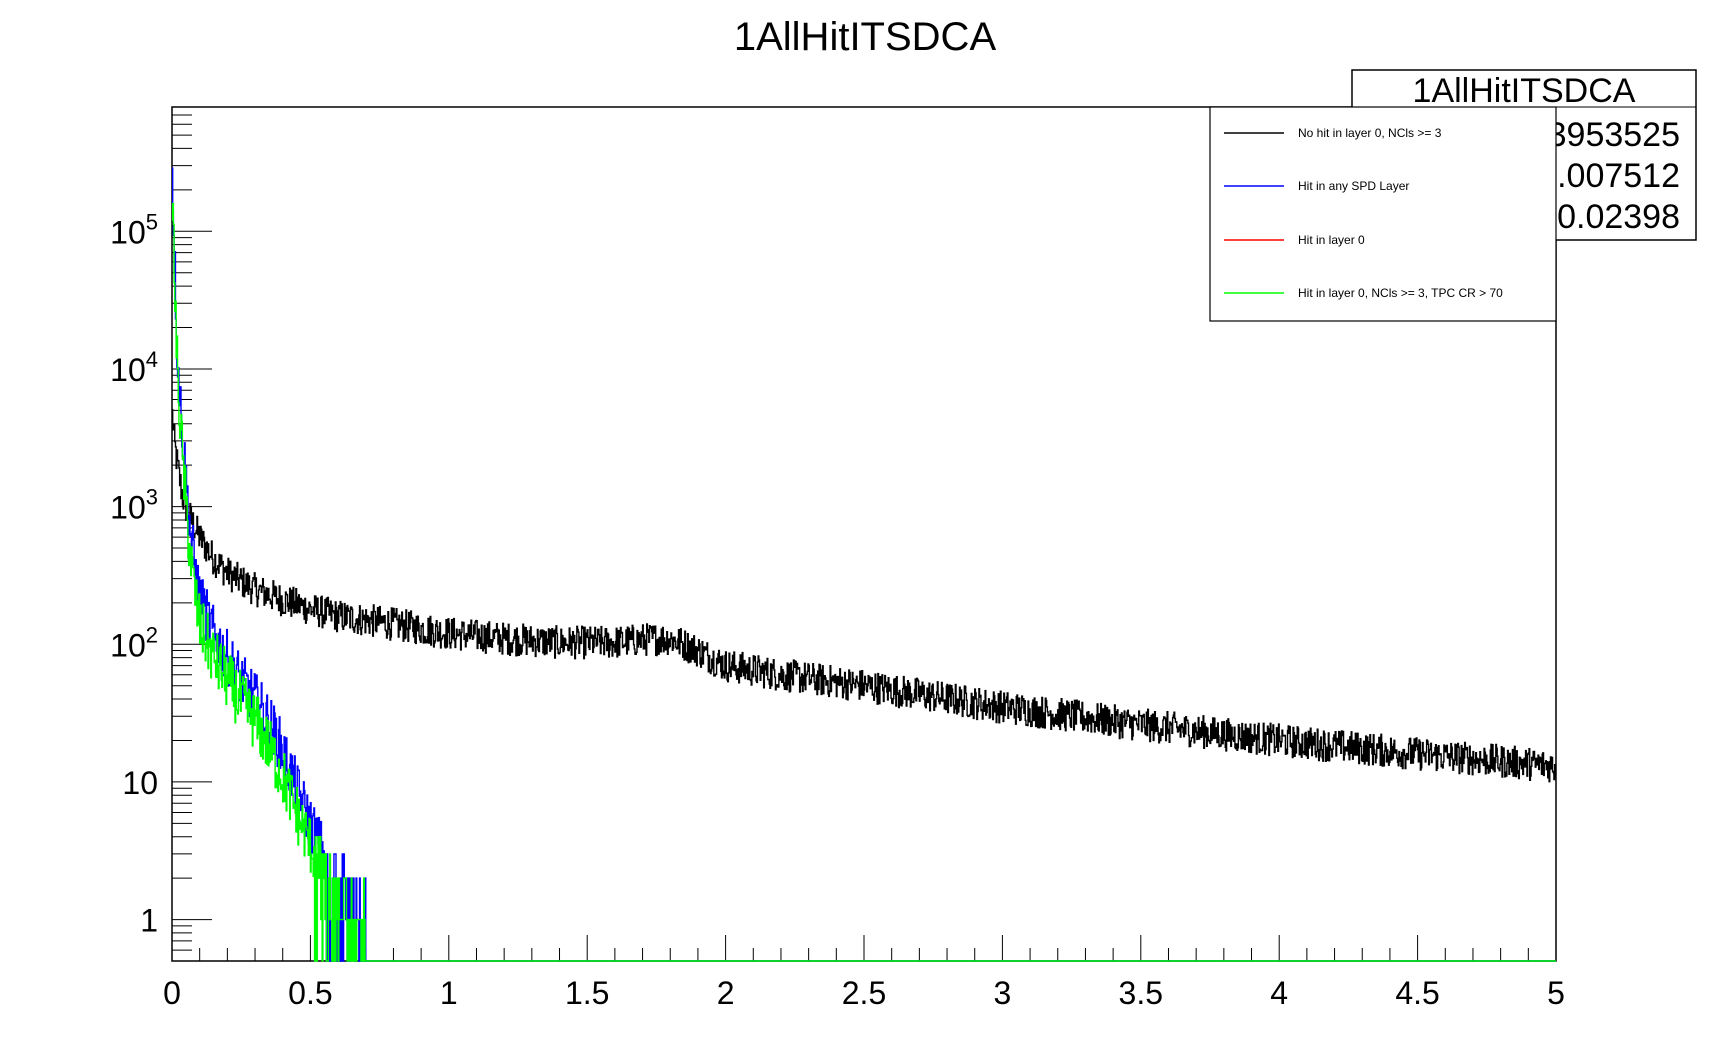 This screenshot has height=1056, width=1709. I want to click on chart-title: 1AllHitITSDCA, so click(865, 37).